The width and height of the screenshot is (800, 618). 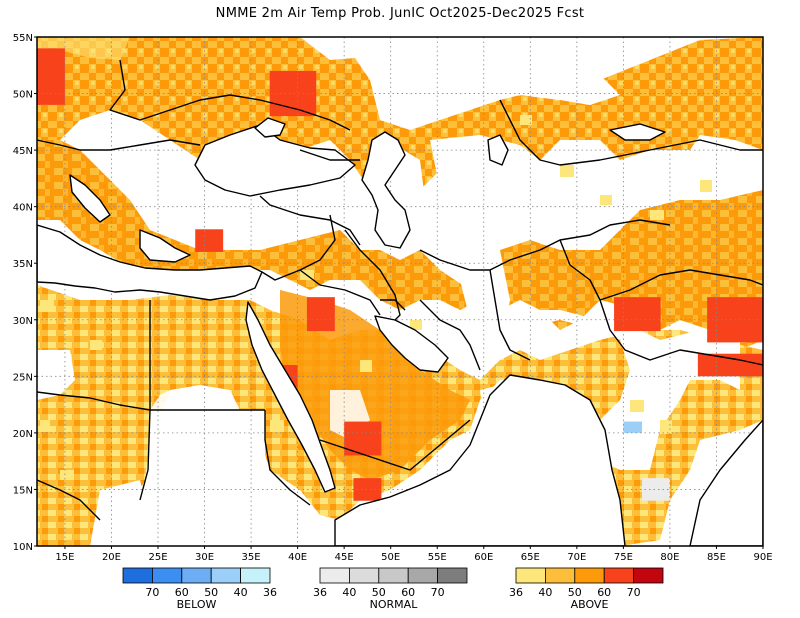 What do you see at coordinates (586, 589) in the screenshot?
I see `legend-group-above: 36 40 50 60 70 ABOVE` at bounding box center [586, 589].